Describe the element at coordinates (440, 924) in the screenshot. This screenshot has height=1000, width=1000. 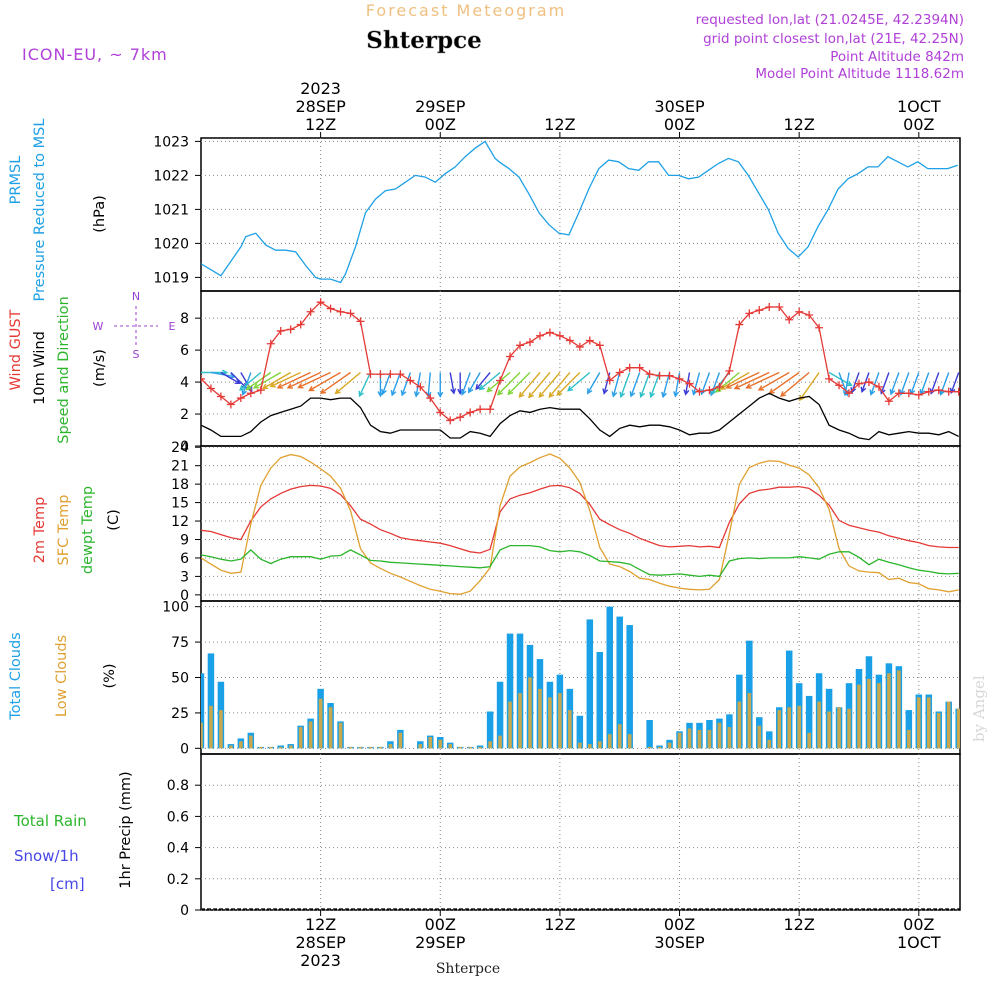
I see `bottom-axis-label: 00Z` at that location.